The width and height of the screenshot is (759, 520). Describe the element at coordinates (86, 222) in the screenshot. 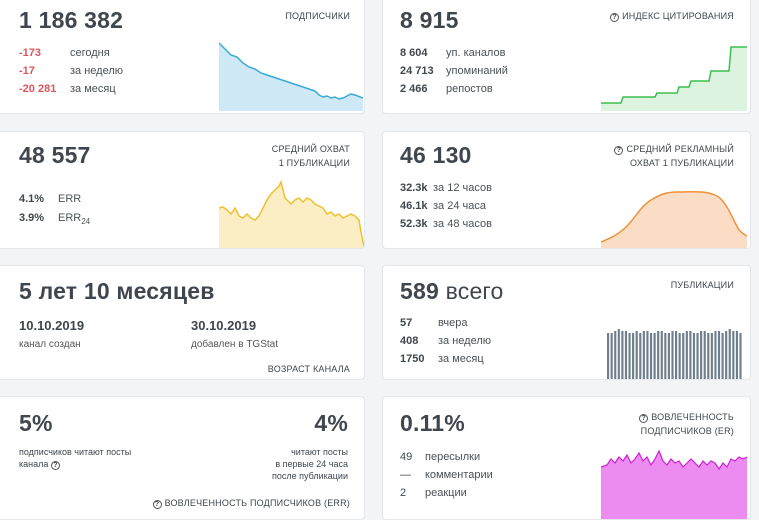

I see `err24-subscript: 24` at that location.